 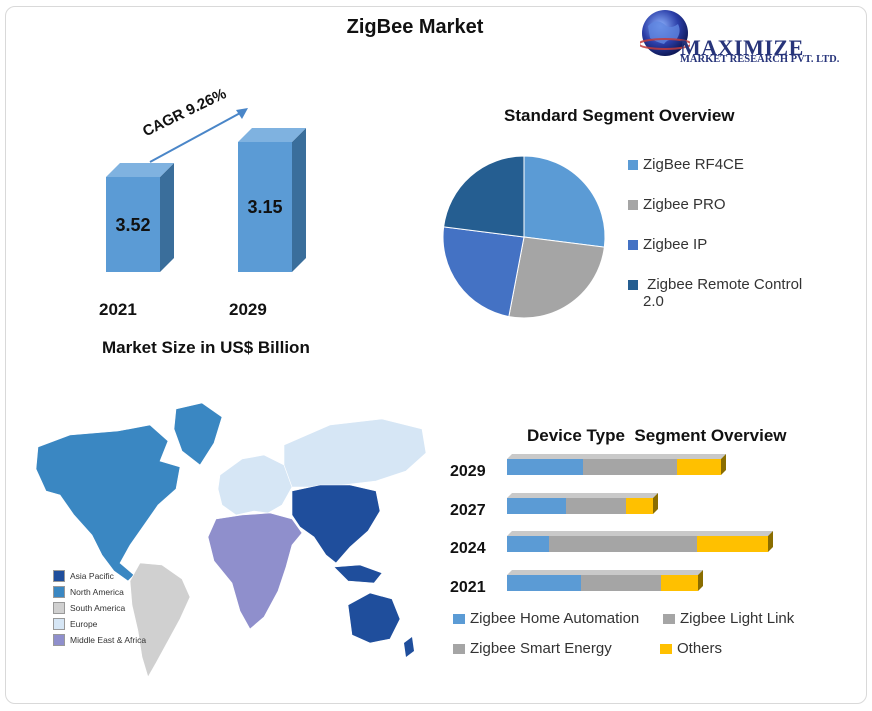 I want to click on device-legend-item: Zigbee Smart Energy, so click(x=532, y=648).